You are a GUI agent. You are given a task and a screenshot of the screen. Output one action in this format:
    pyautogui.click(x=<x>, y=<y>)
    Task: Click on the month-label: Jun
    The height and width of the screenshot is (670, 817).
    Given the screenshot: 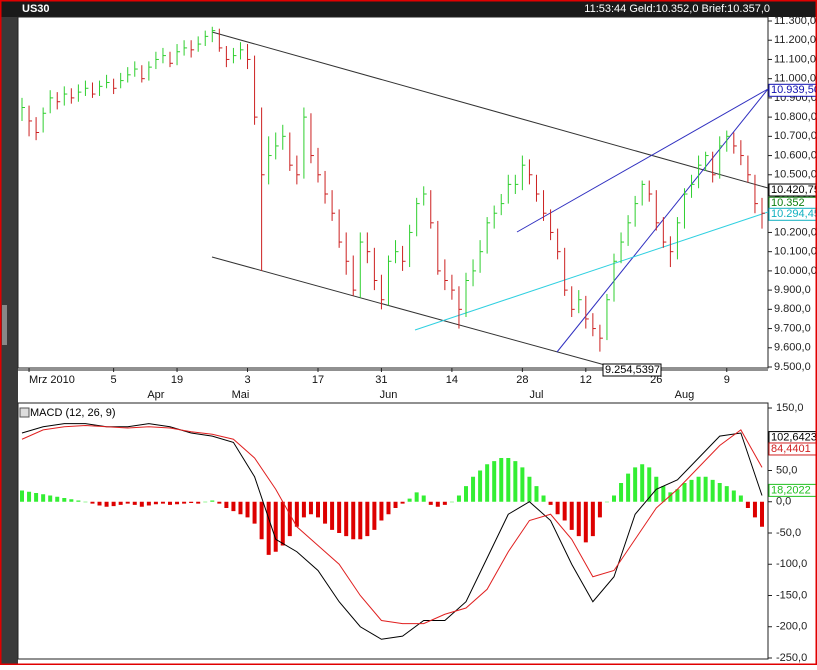 What is the action you would take?
    pyautogui.click(x=389, y=395)
    